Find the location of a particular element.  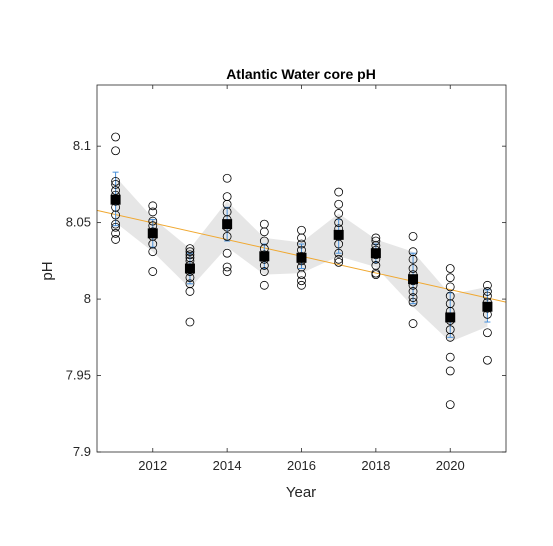

y-tick-label: 8.05 is located at coordinates (78, 222).